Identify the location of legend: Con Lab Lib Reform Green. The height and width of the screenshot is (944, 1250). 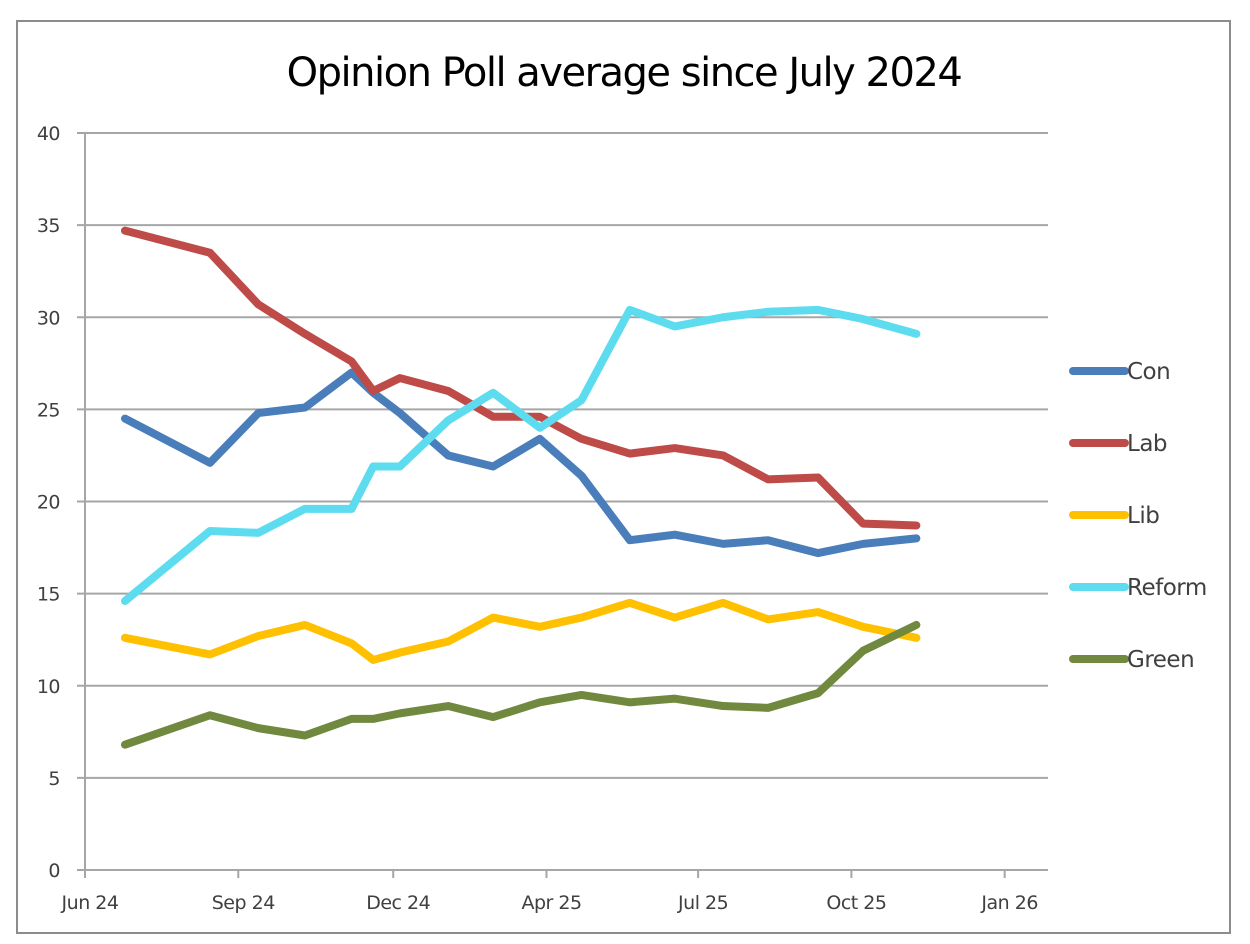
(1138, 516).